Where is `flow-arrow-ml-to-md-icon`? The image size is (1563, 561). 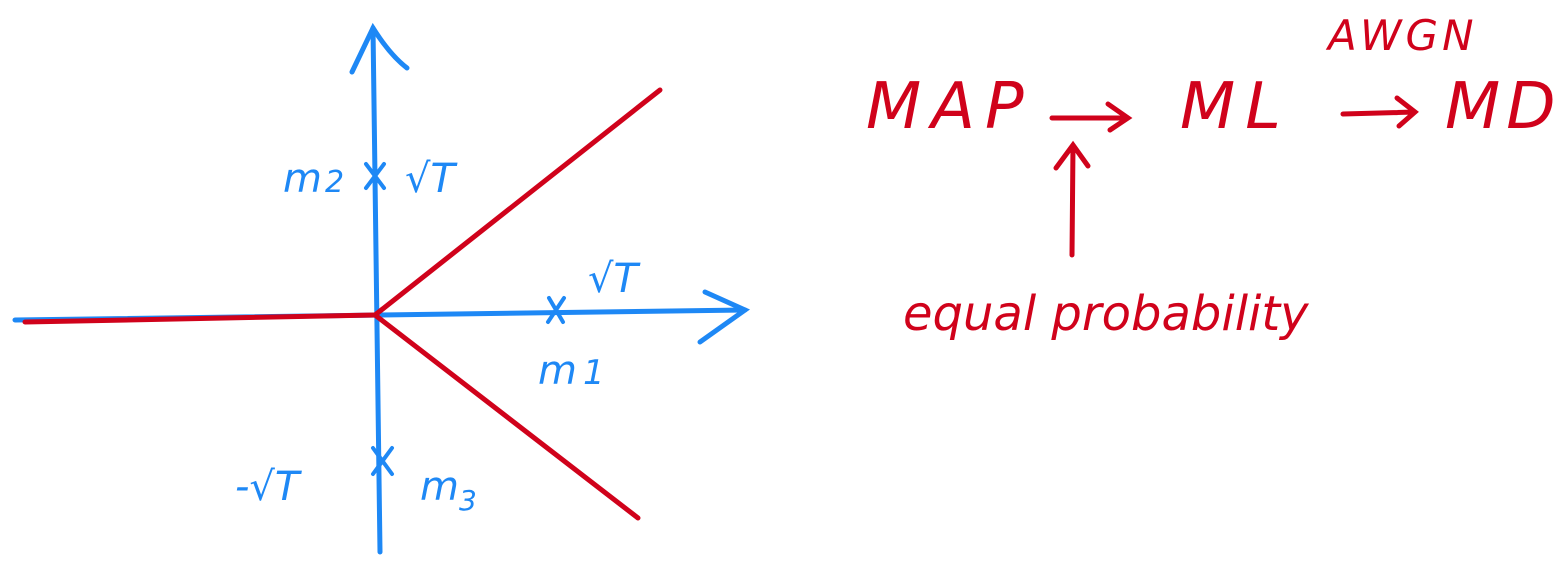 flow-arrow-ml-to-md-icon is located at coordinates (1379, 112).